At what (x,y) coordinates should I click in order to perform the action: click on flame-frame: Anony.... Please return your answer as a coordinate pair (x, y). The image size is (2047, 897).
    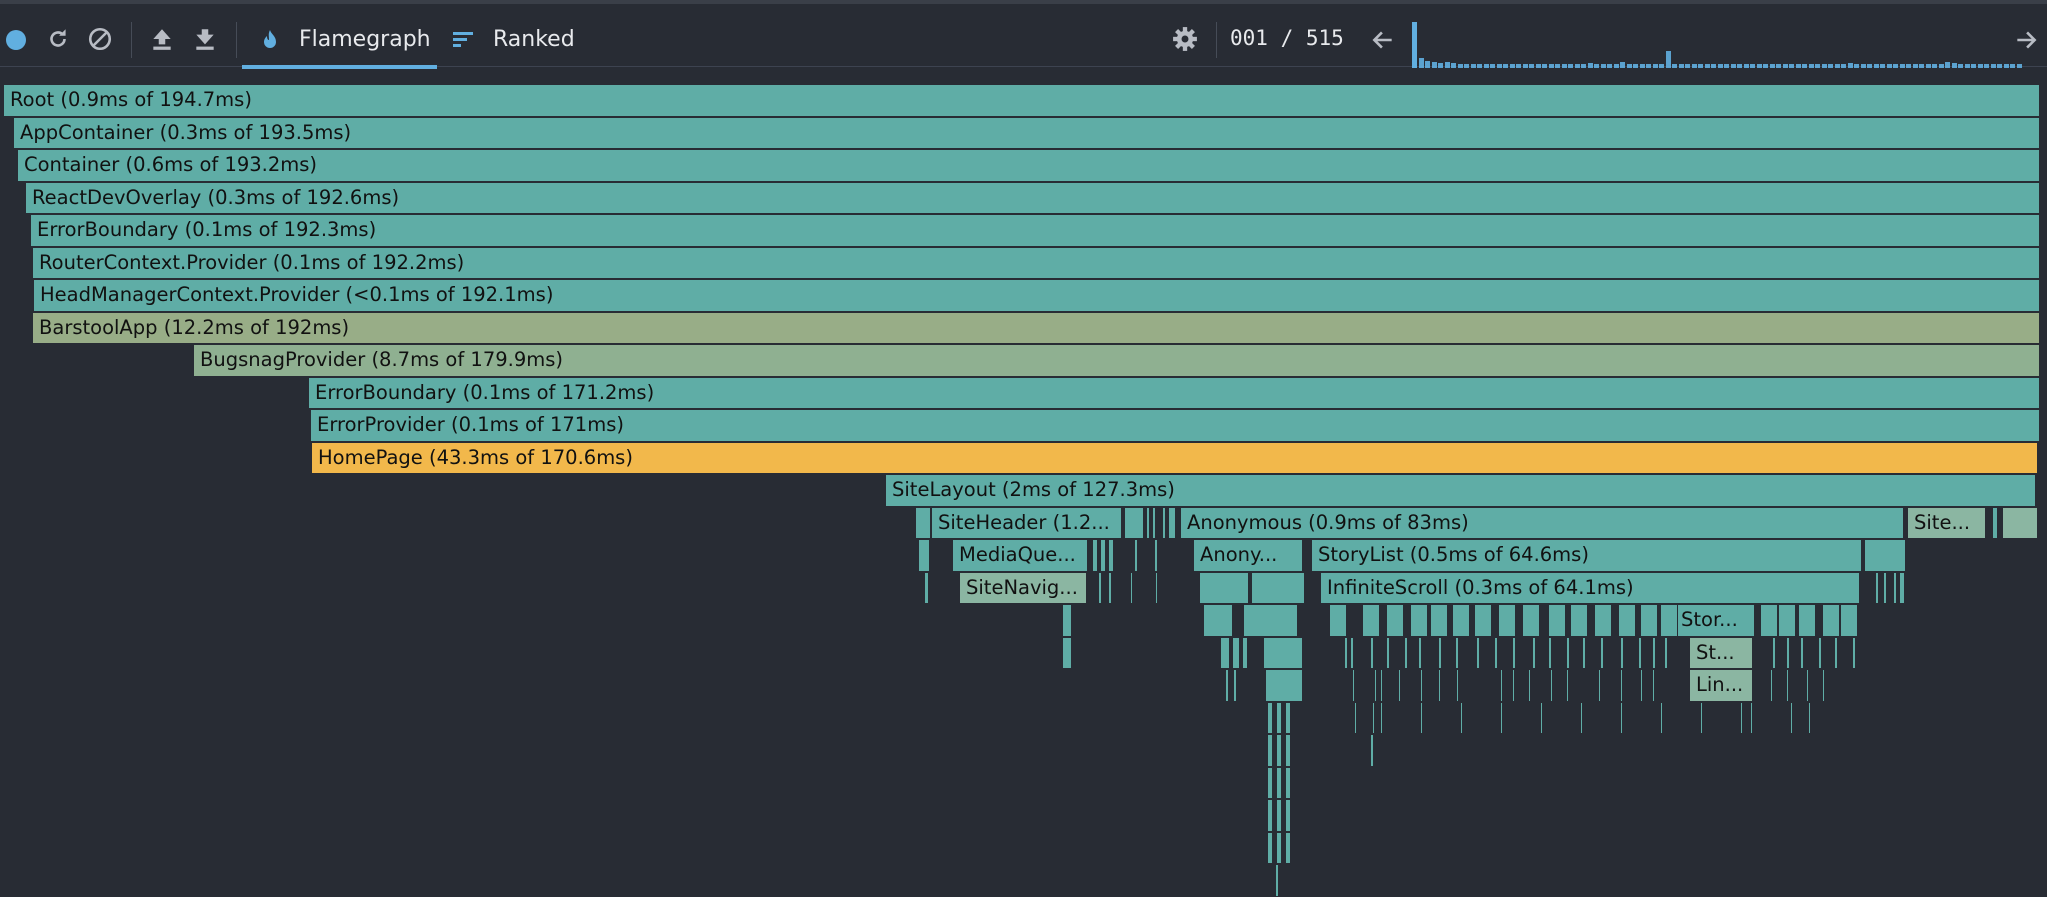
    Looking at the image, I should click on (1248, 555).